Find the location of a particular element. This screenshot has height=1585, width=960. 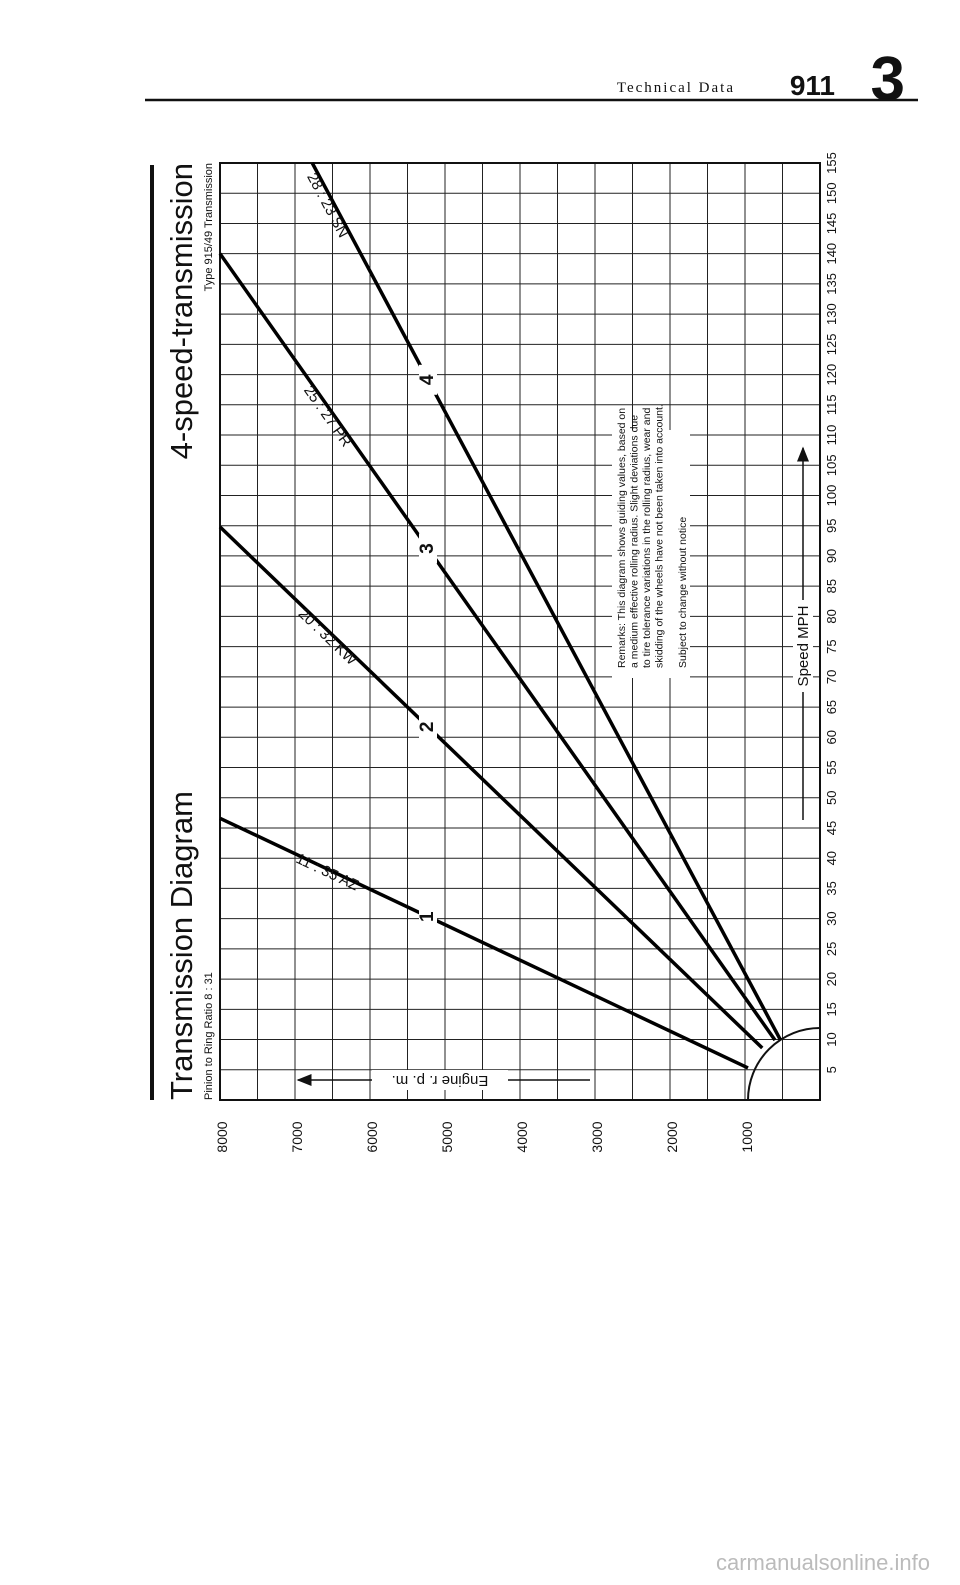

x-tick-label: 125 is located at coordinates (831, 345).